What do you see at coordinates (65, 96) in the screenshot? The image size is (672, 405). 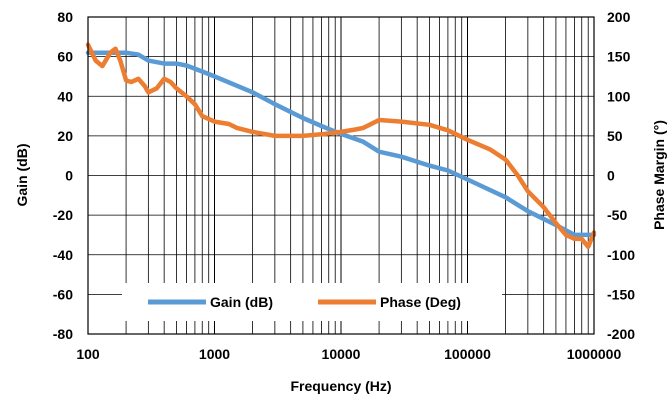 I see `y-tick-label: 40` at bounding box center [65, 96].